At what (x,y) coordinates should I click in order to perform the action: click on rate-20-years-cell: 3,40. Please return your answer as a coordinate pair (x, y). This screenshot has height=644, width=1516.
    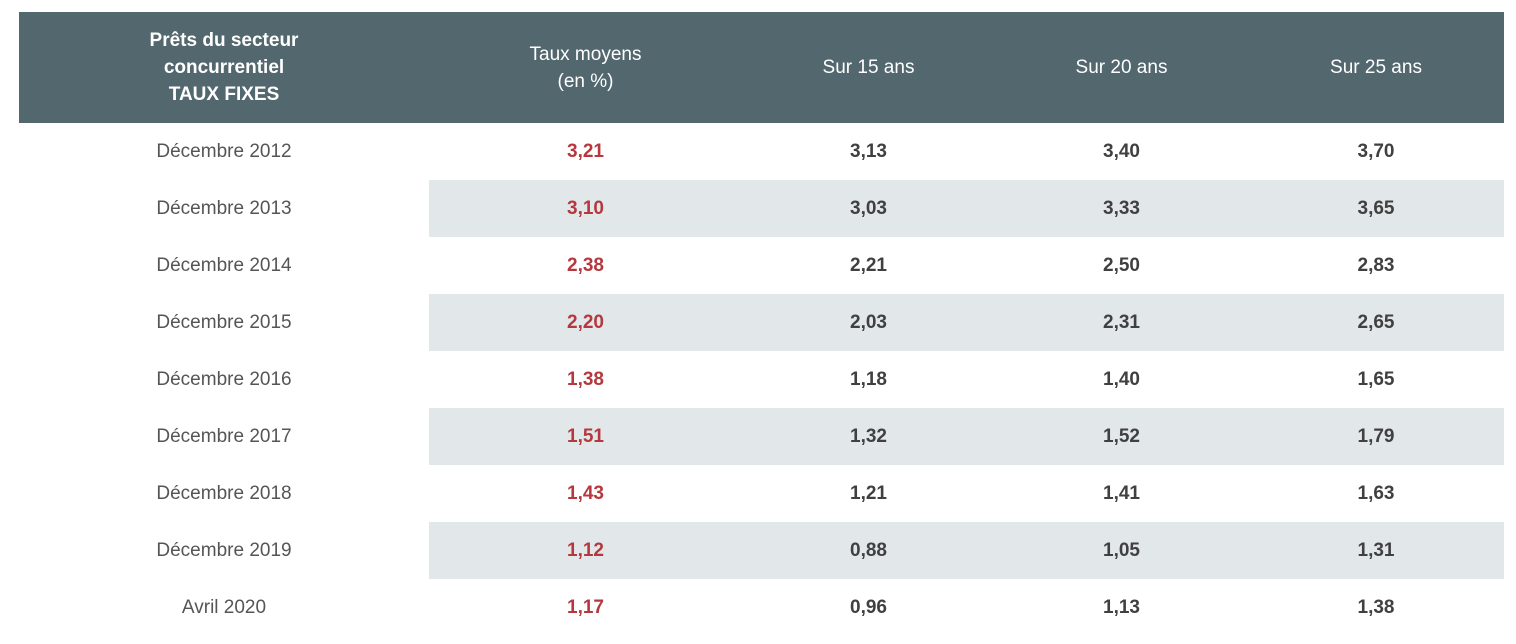
    Looking at the image, I should click on (1121, 151).